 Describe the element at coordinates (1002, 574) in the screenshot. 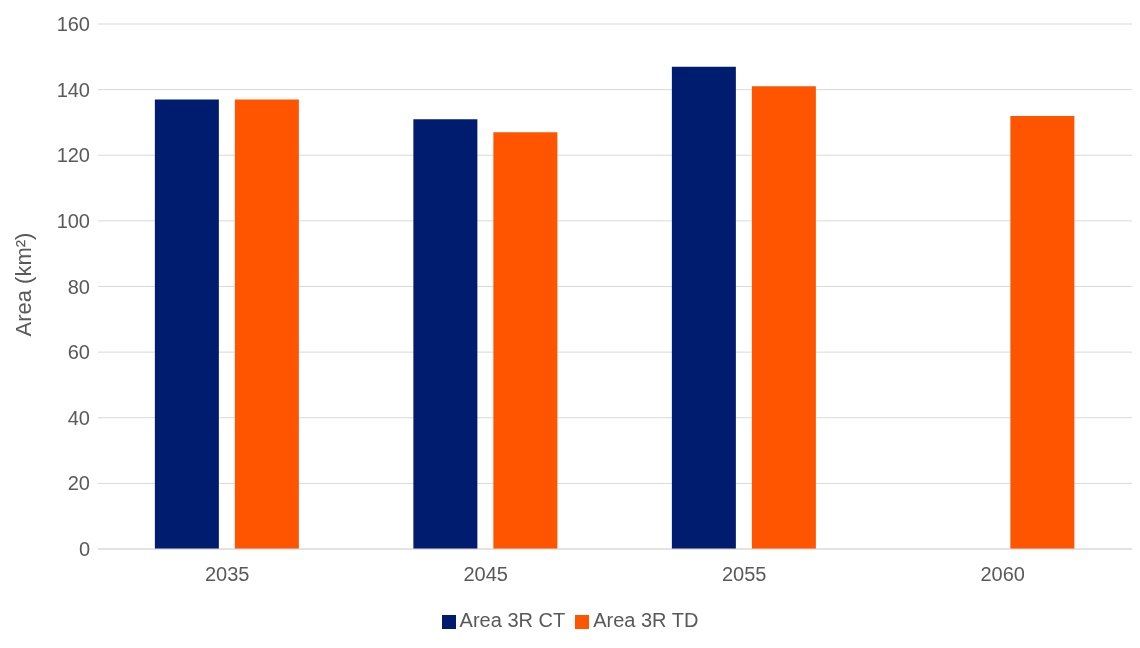

I see `x-tick-label: 2060` at that location.